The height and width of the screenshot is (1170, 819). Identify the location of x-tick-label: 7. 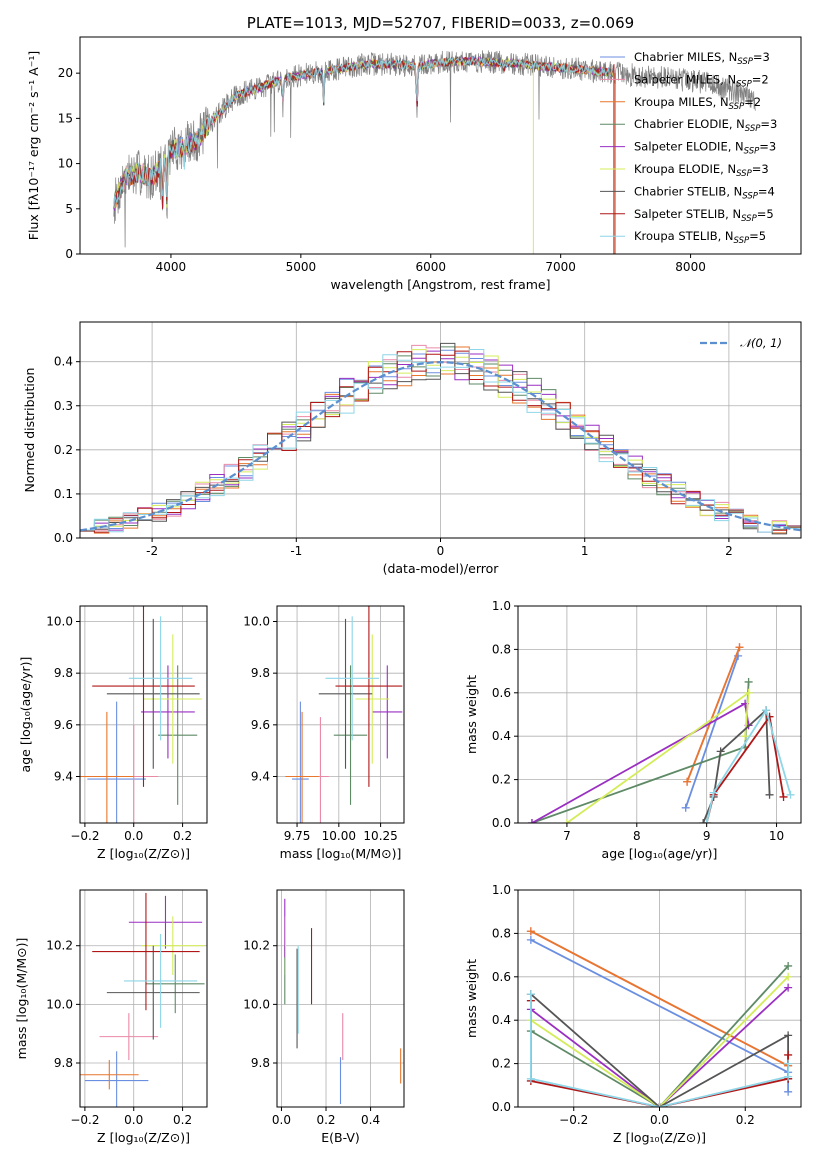
(567, 836).